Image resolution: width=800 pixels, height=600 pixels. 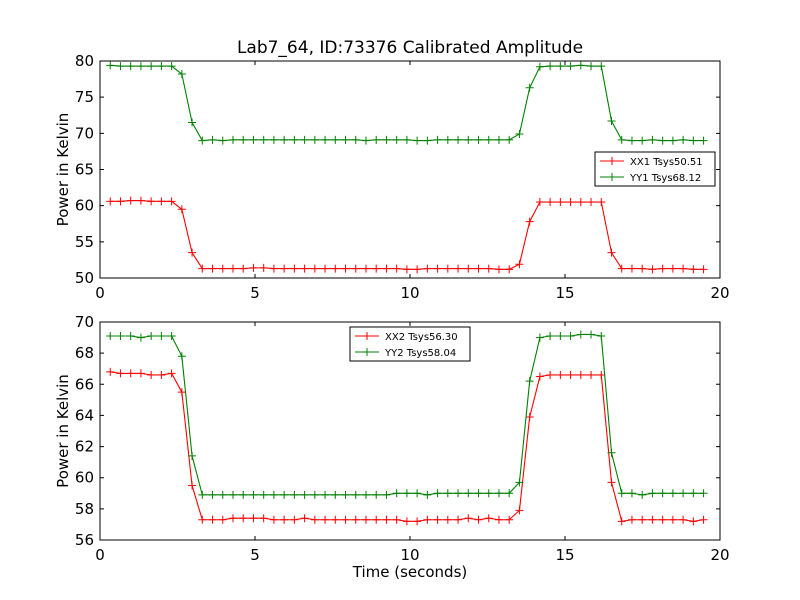 I want to click on y-axis-label: Power in Kelvin, so click(x=63, y=170).